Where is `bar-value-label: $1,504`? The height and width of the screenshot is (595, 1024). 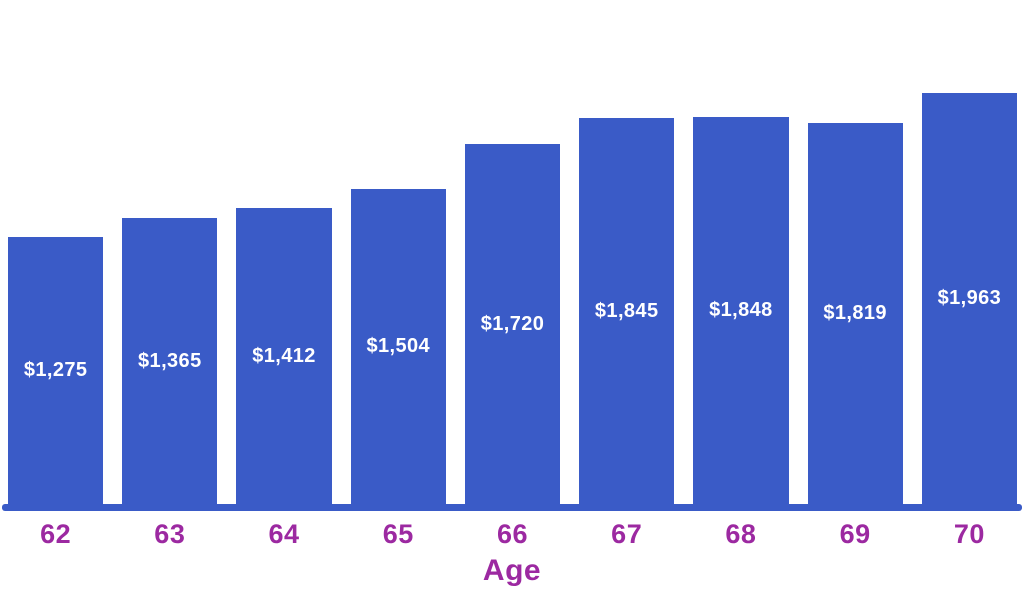 bar-value-label: $1,504 is located at coordinates (398, 346).